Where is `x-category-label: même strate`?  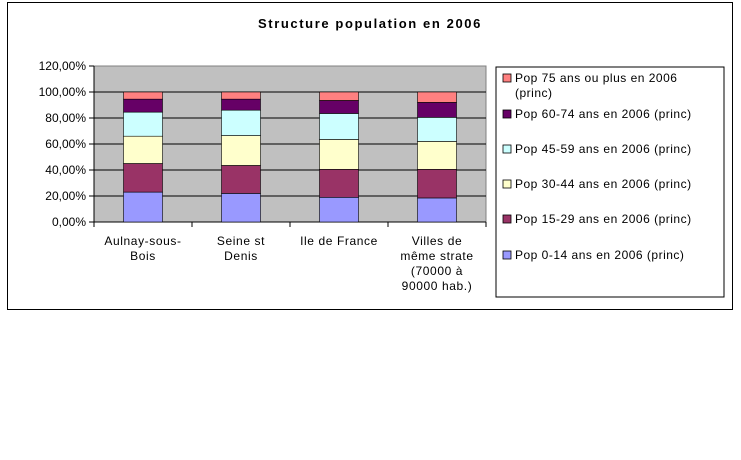 x-category-label: même strate is located at coordinates (436, 256).